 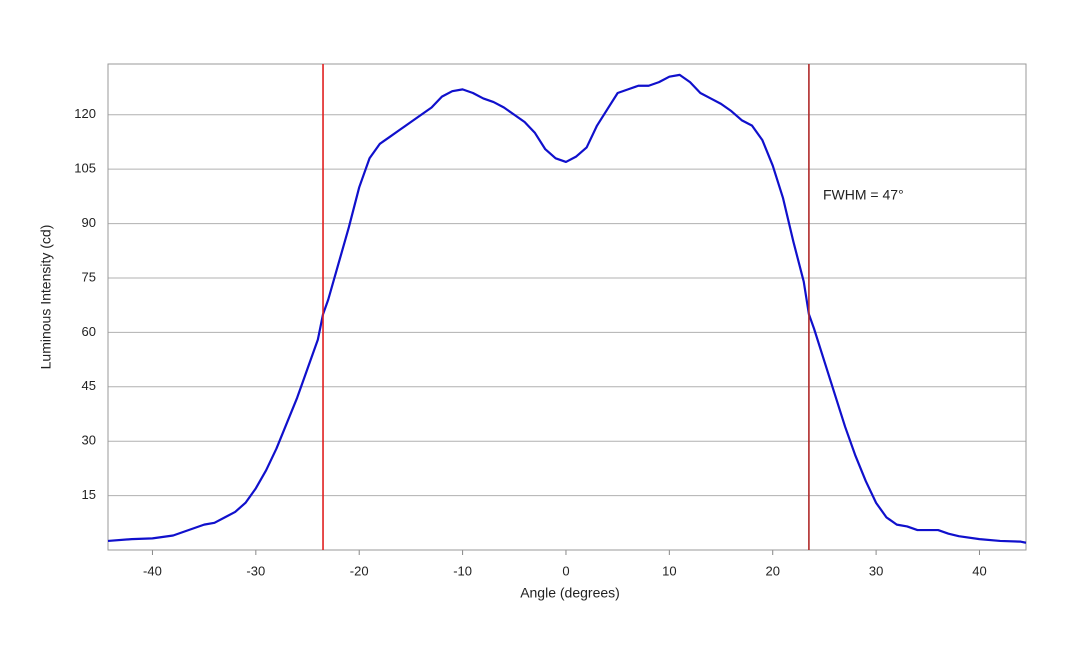 What do you see at coordinates (863, 195) in the screenshot?
I see `annotation: FWHM = 47°` at bounding box center [863, 195].